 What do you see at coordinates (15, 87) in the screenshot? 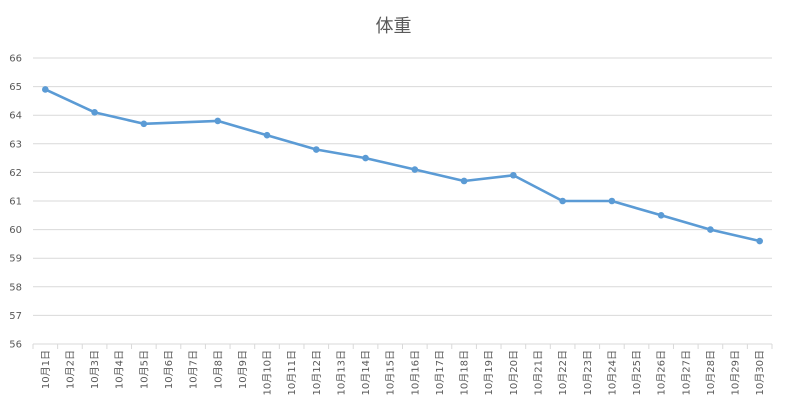
I see `y-tick-label: 65` at bounding box center [15, 87].